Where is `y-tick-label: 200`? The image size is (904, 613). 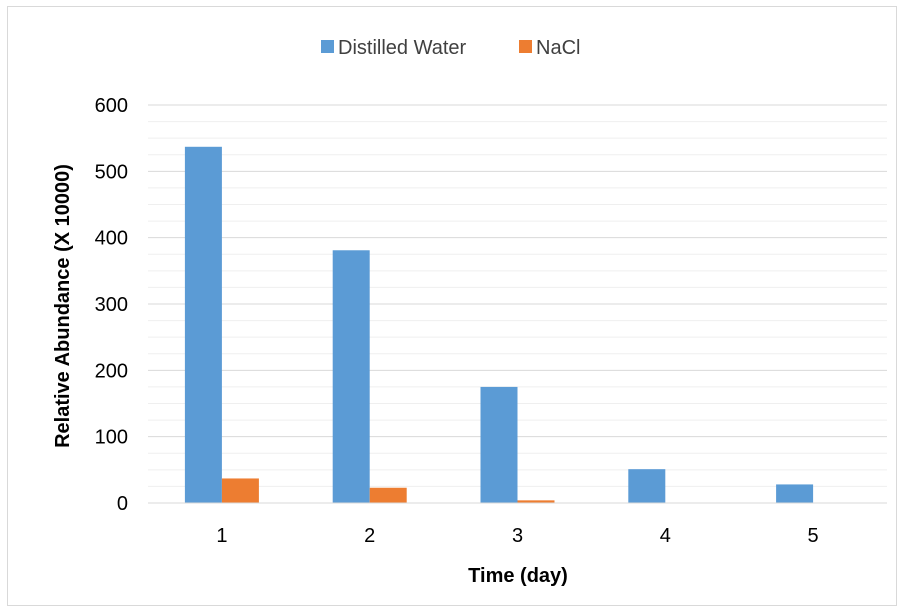 y-tick-label: 200 is located at coordinates (111, 371).